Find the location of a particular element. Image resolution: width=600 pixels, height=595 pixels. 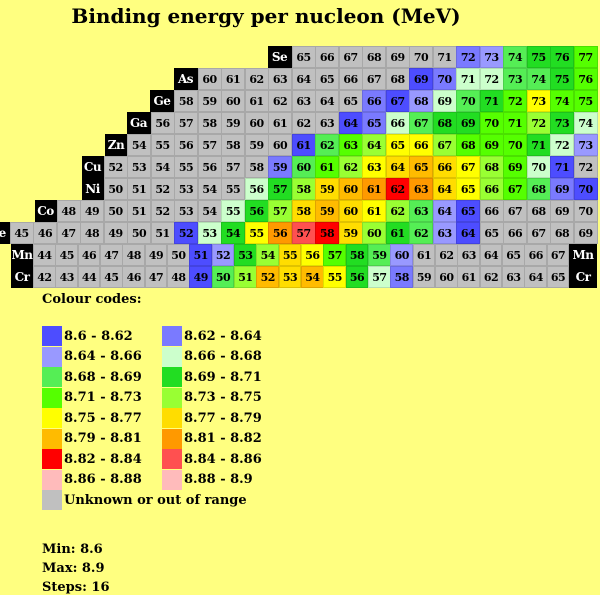

nuclide-cell: 46 is located at coordinates (134, 277).